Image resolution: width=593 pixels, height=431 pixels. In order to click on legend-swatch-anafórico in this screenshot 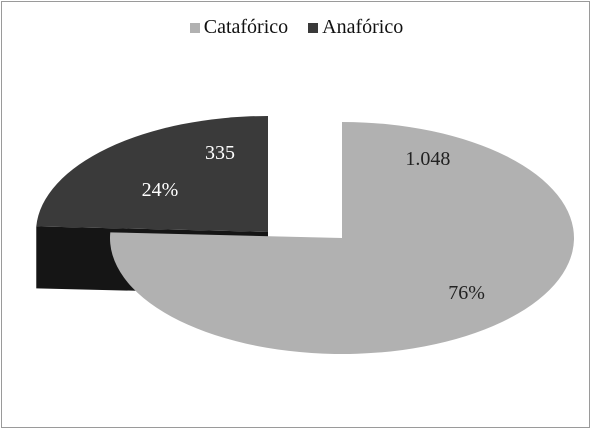, I will do `click(313, 27)`.